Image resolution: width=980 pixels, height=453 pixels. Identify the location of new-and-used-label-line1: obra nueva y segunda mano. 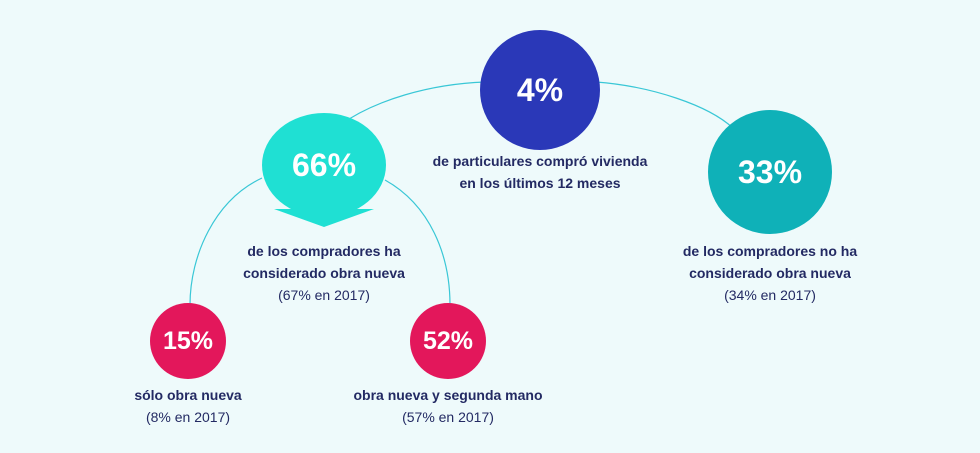
(448, 395).